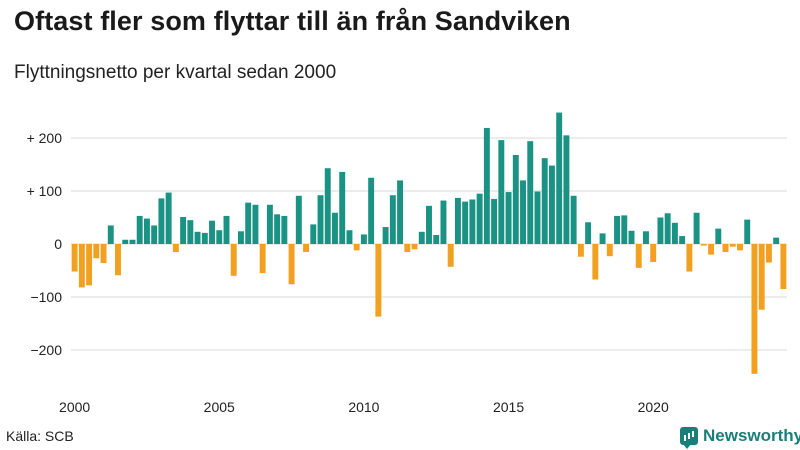 This screenshot has width=800, height=450. Describe the element at coordinates (74, 407) in the screenshot. I see `x-tick-label: 2000` at that location.